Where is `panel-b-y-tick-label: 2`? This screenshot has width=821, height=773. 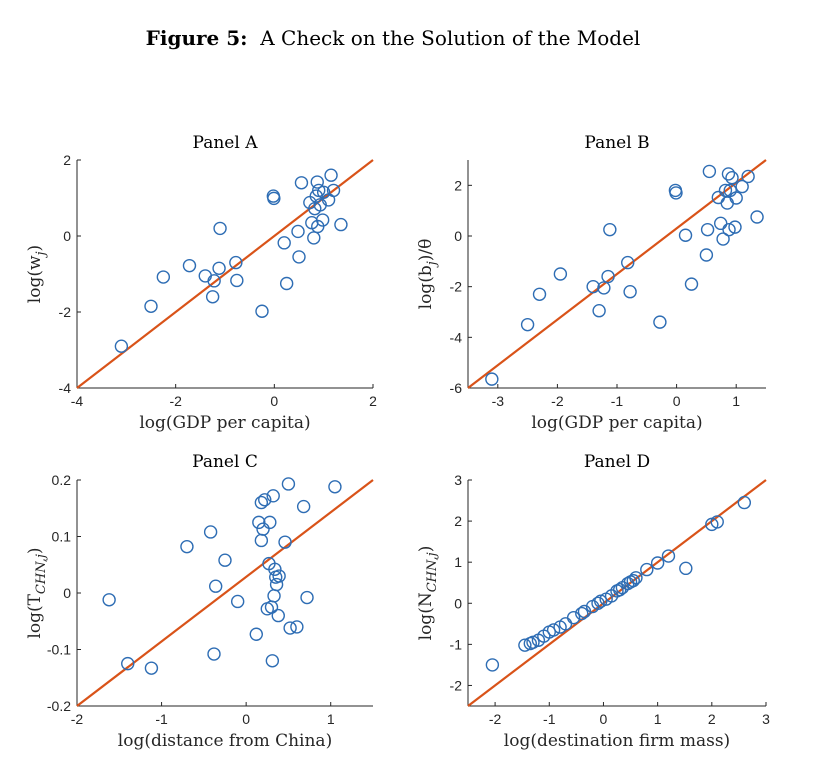
panel-b-y-tick-label: 2 is located at coordinates (458, 185).